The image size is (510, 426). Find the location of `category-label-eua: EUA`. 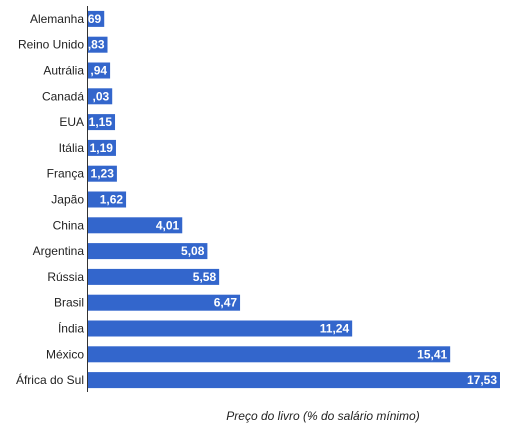

category-label-eua: EUA is located at coordinates (71, 122).